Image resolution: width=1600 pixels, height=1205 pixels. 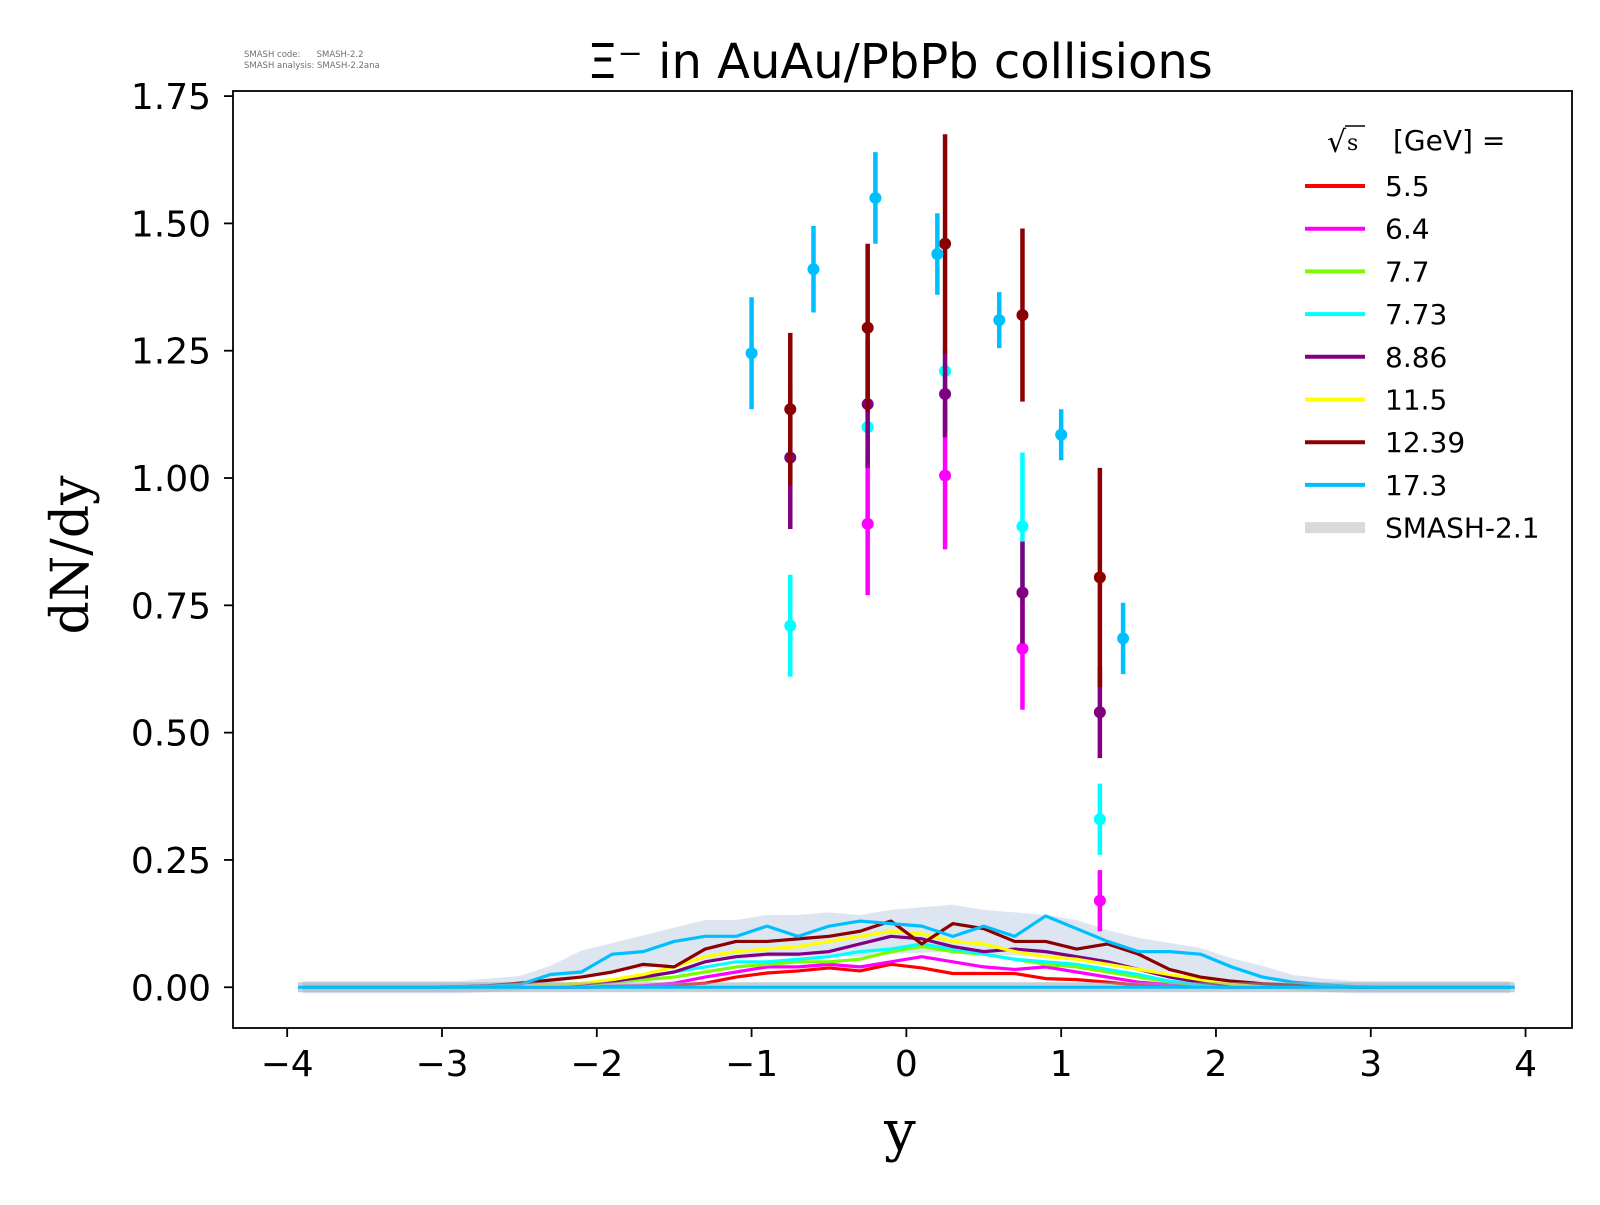 What do you see at coordinates (1376, 314) in the screenshot?
I see `legend-entry-7-73: 7.73` at bounding box center [1376, 314].